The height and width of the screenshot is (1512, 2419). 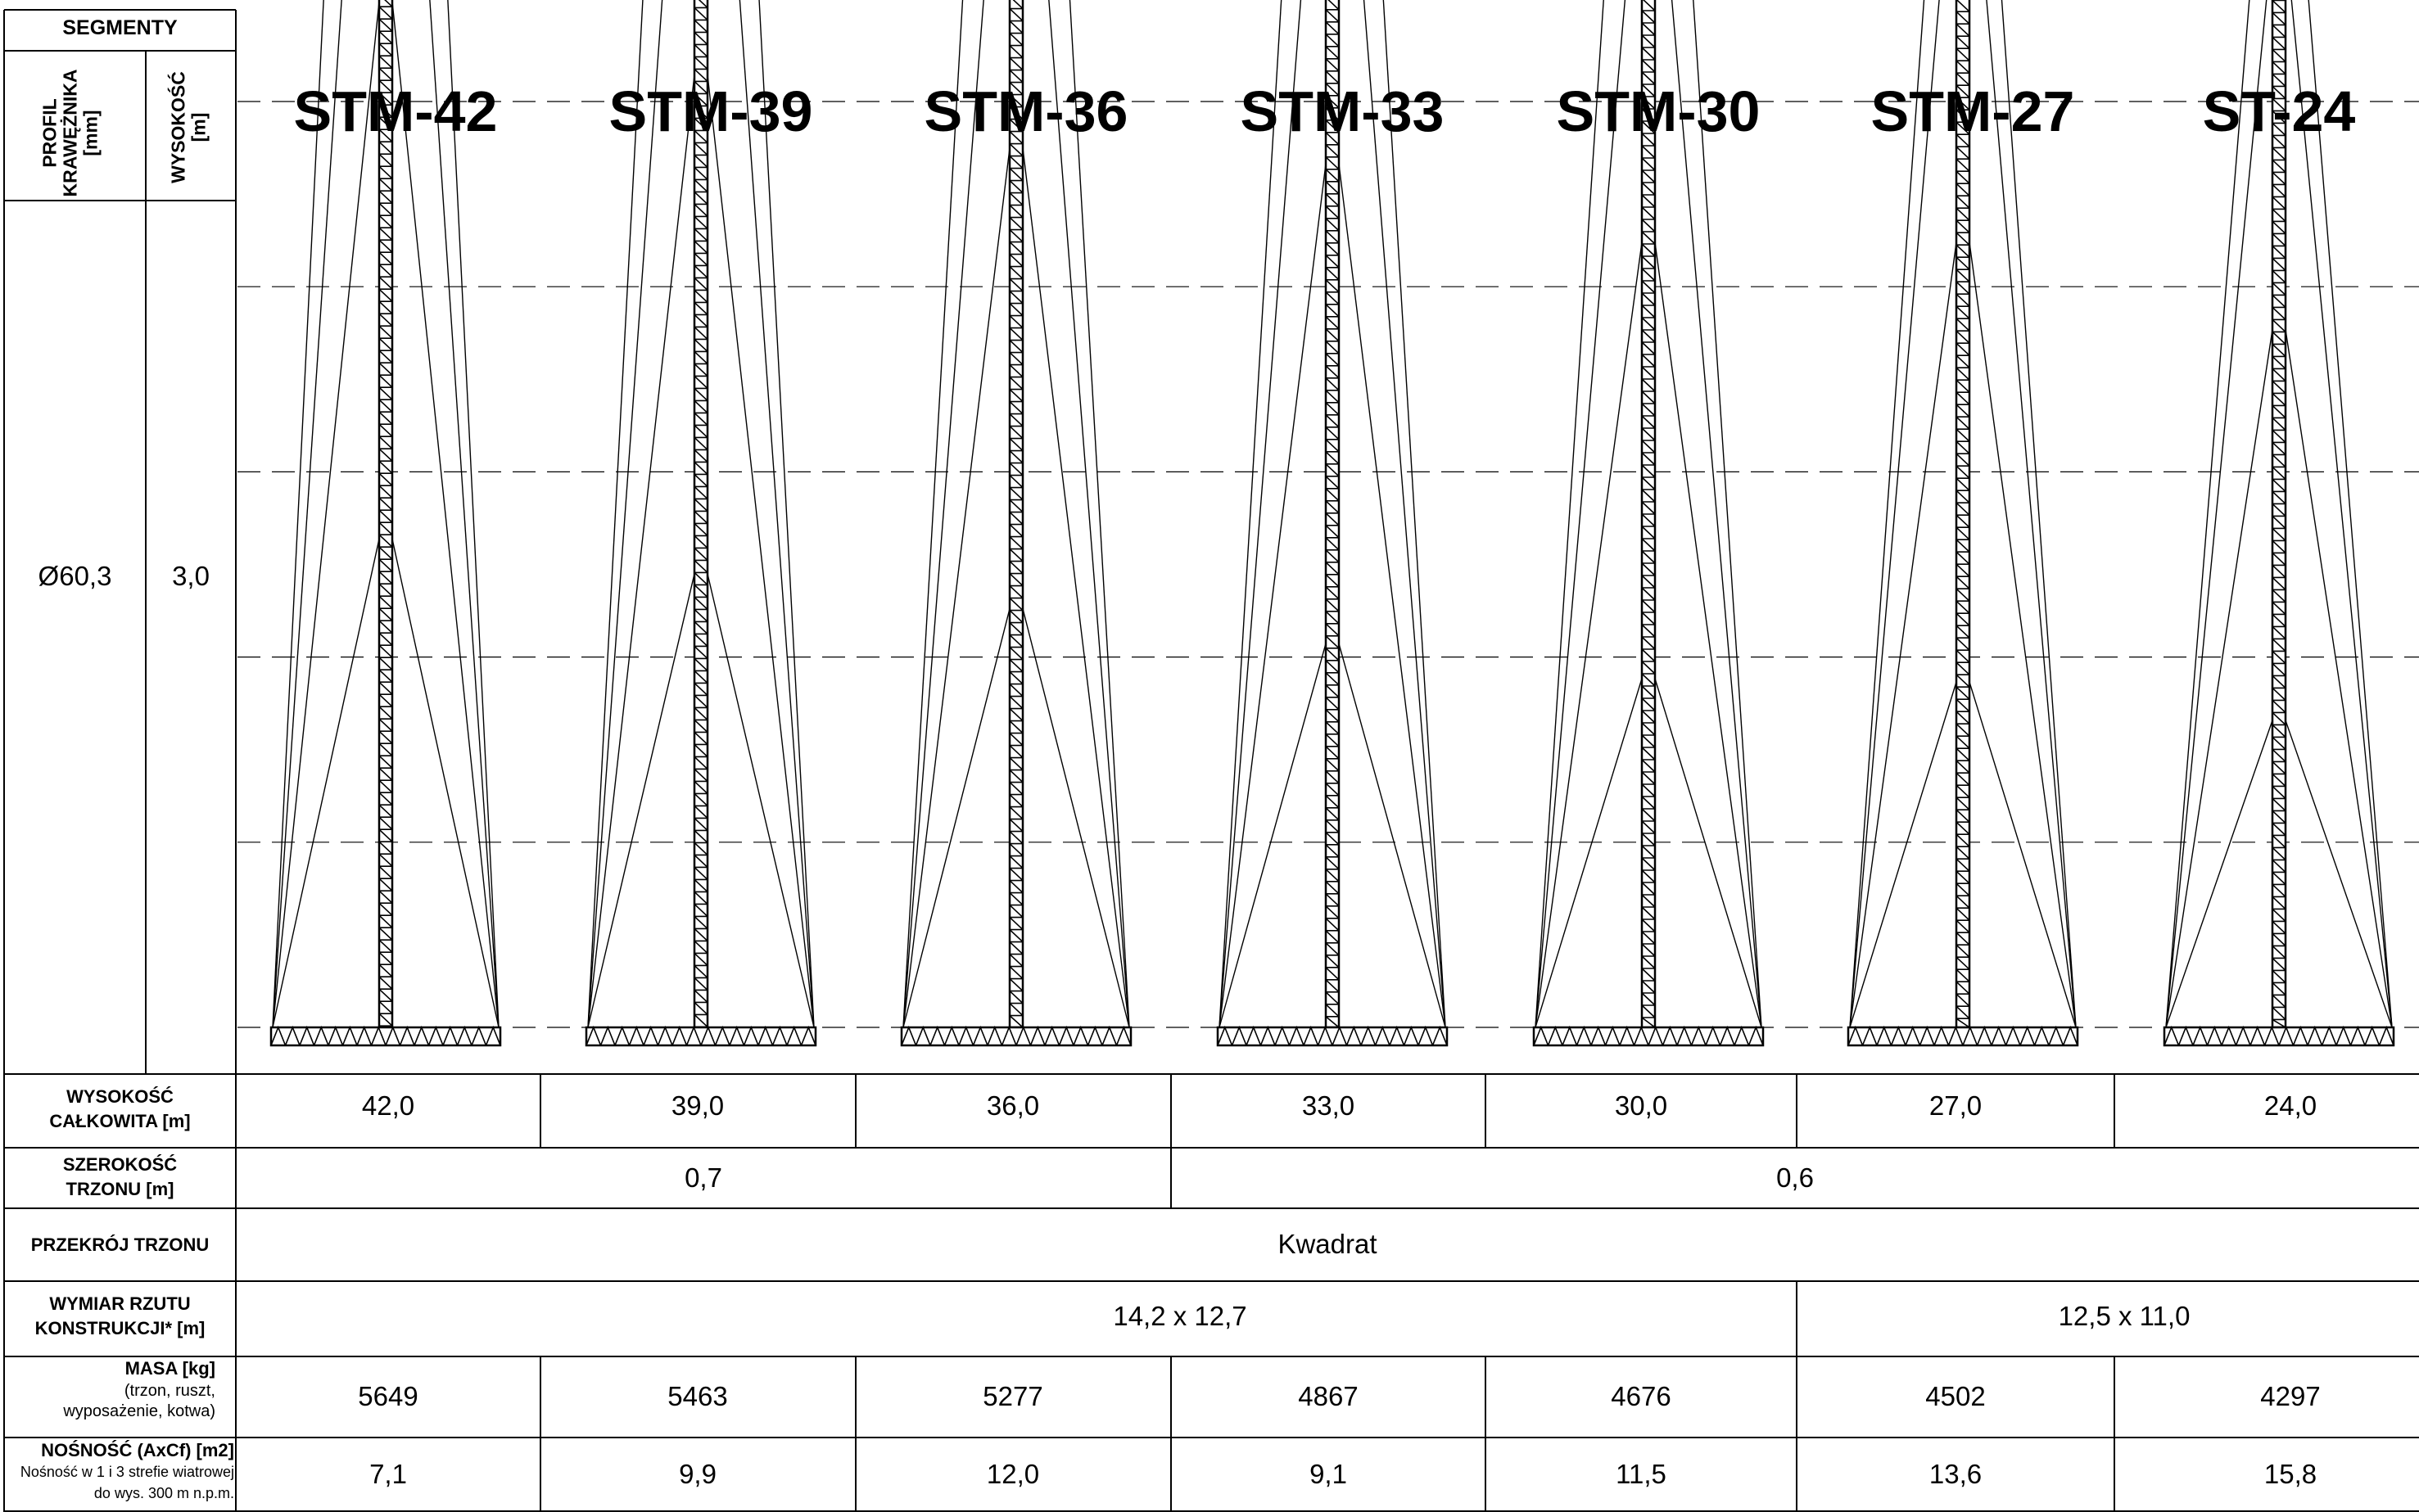 What do you see at coordinates (1955, 1474) in the screenshot?
I see `nosnosc-value: 13,6` at bounding box center [1955, 1474].